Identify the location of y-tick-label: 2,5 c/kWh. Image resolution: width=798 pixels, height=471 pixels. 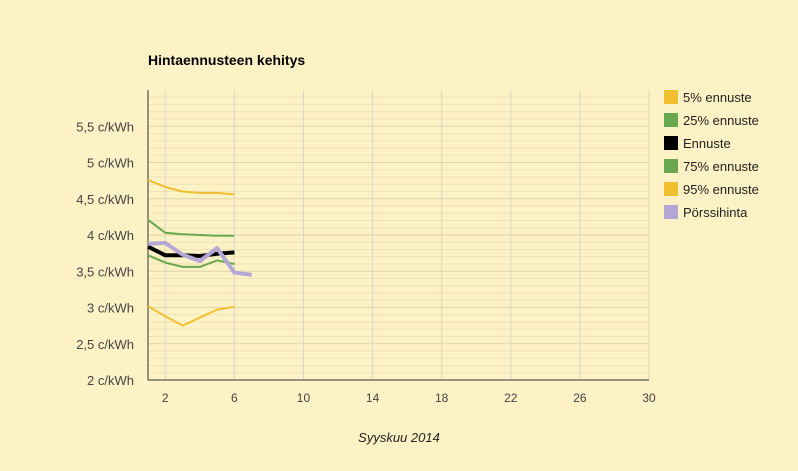
(105, 344).